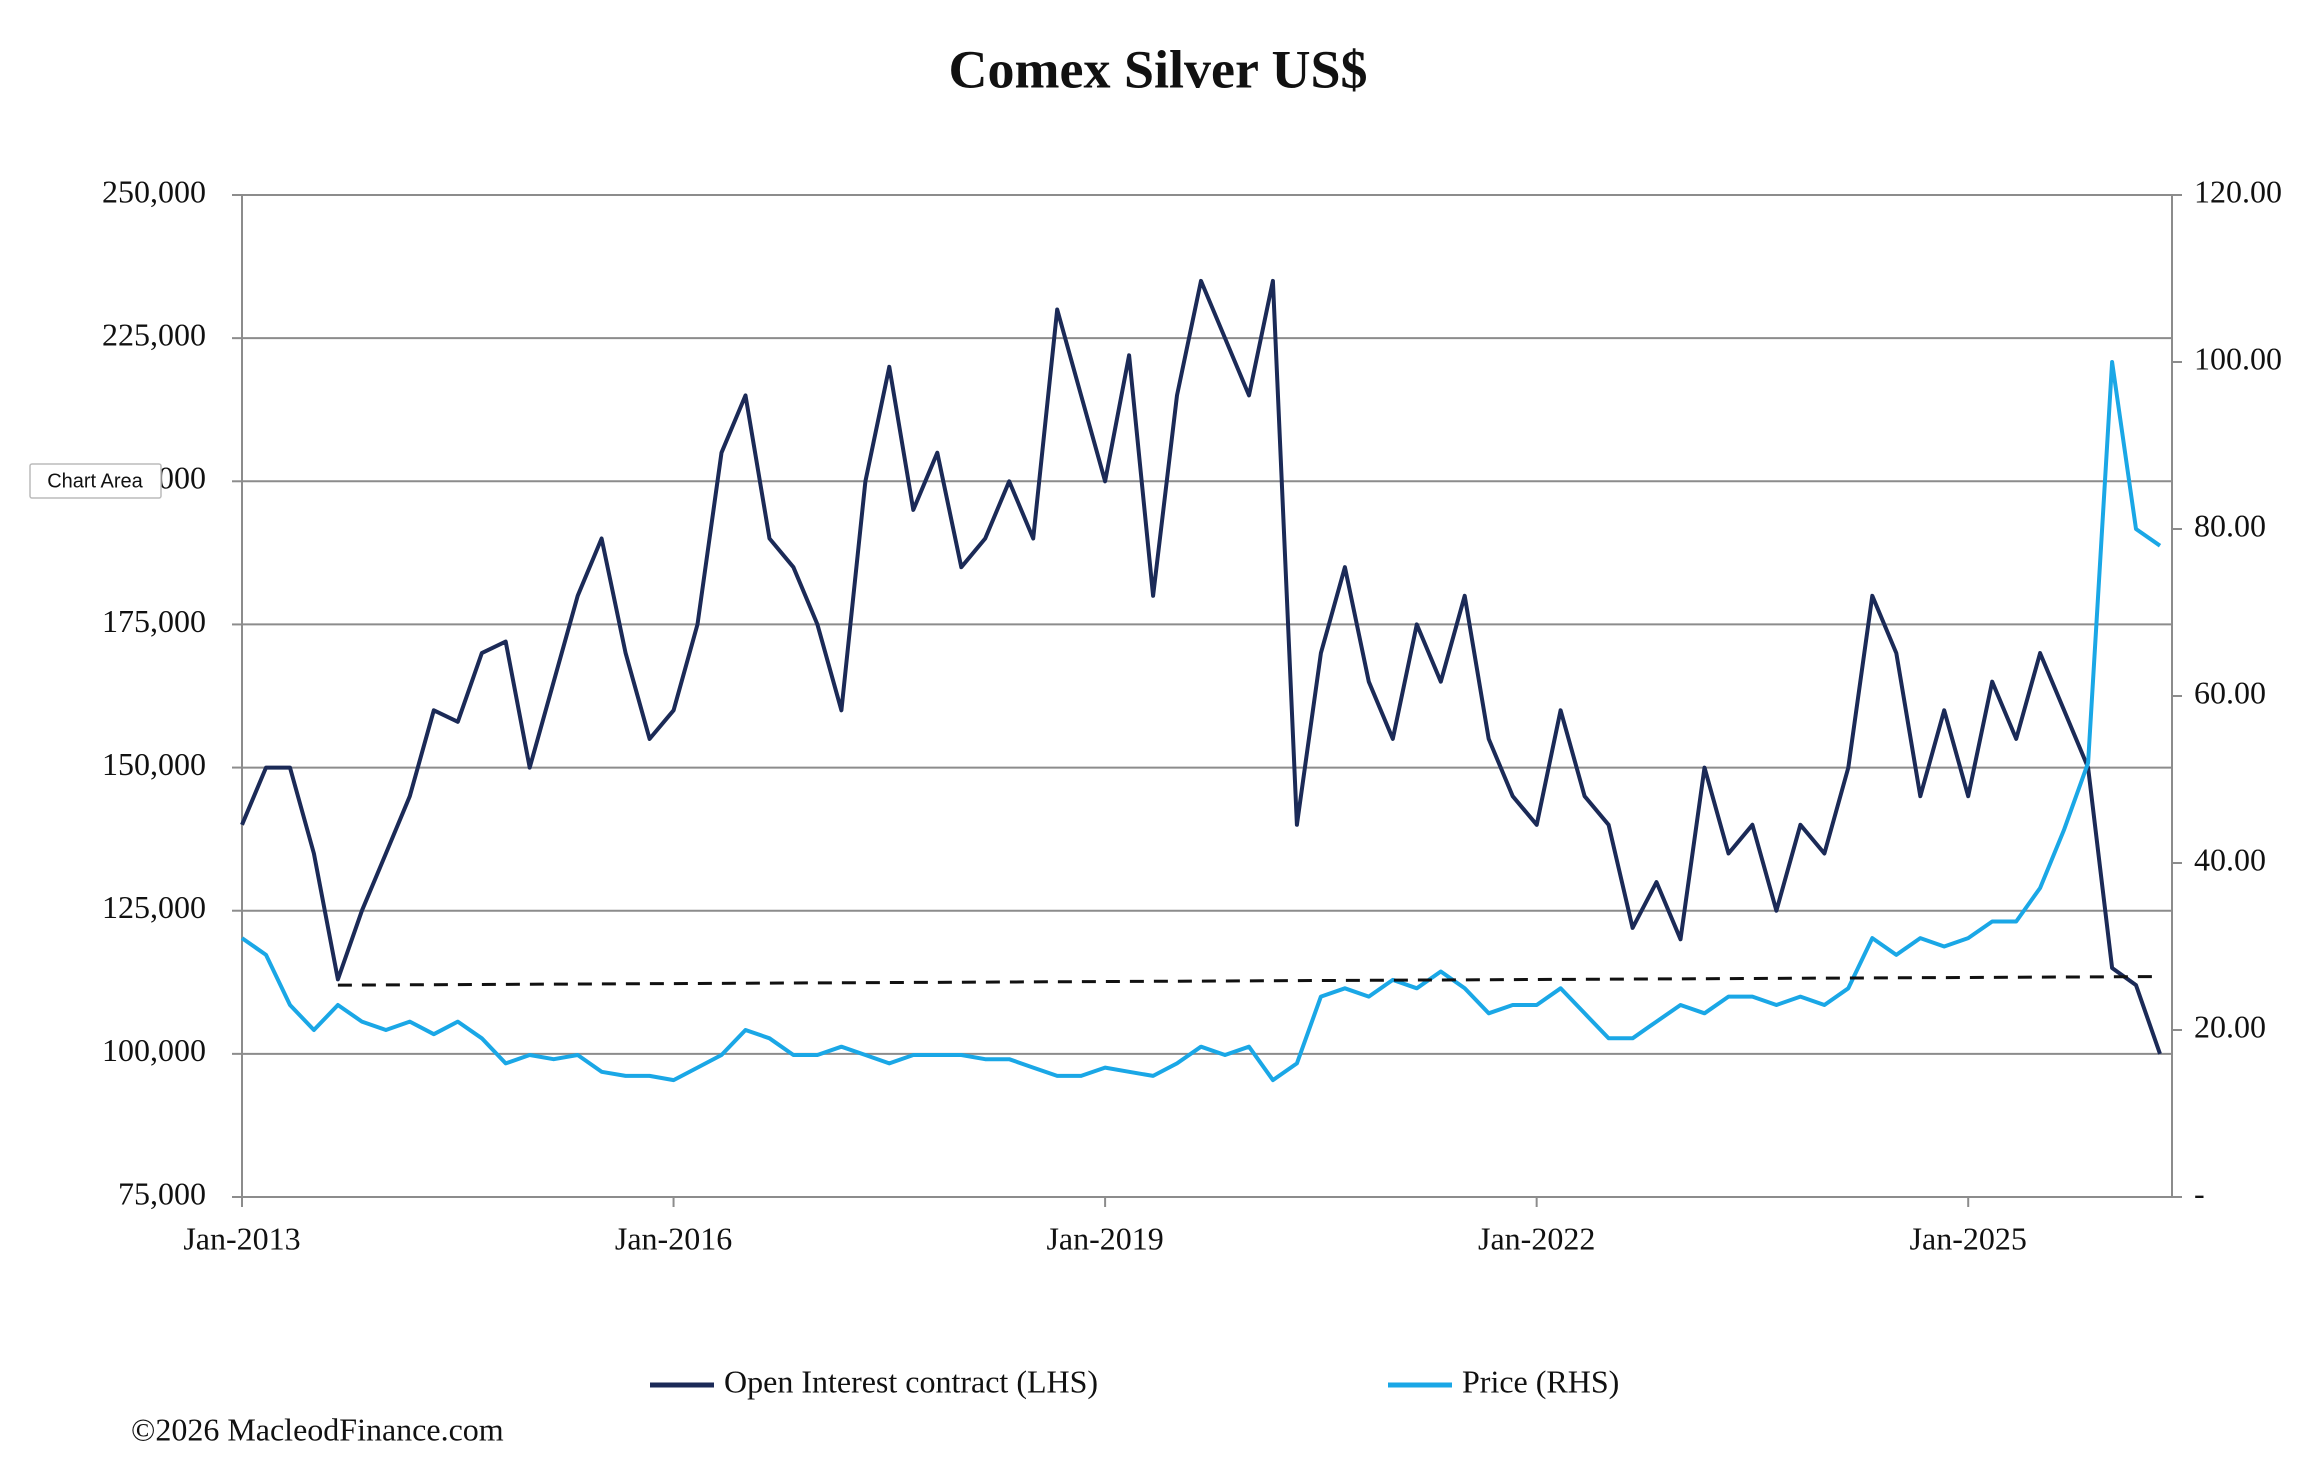 The height and width of the screenshot is (1480, 2316). What do you see at coordinates (2230, 692) in the screenshot?
I see `y2-tick-label: 60.00` at bounding box center [2230, 692].